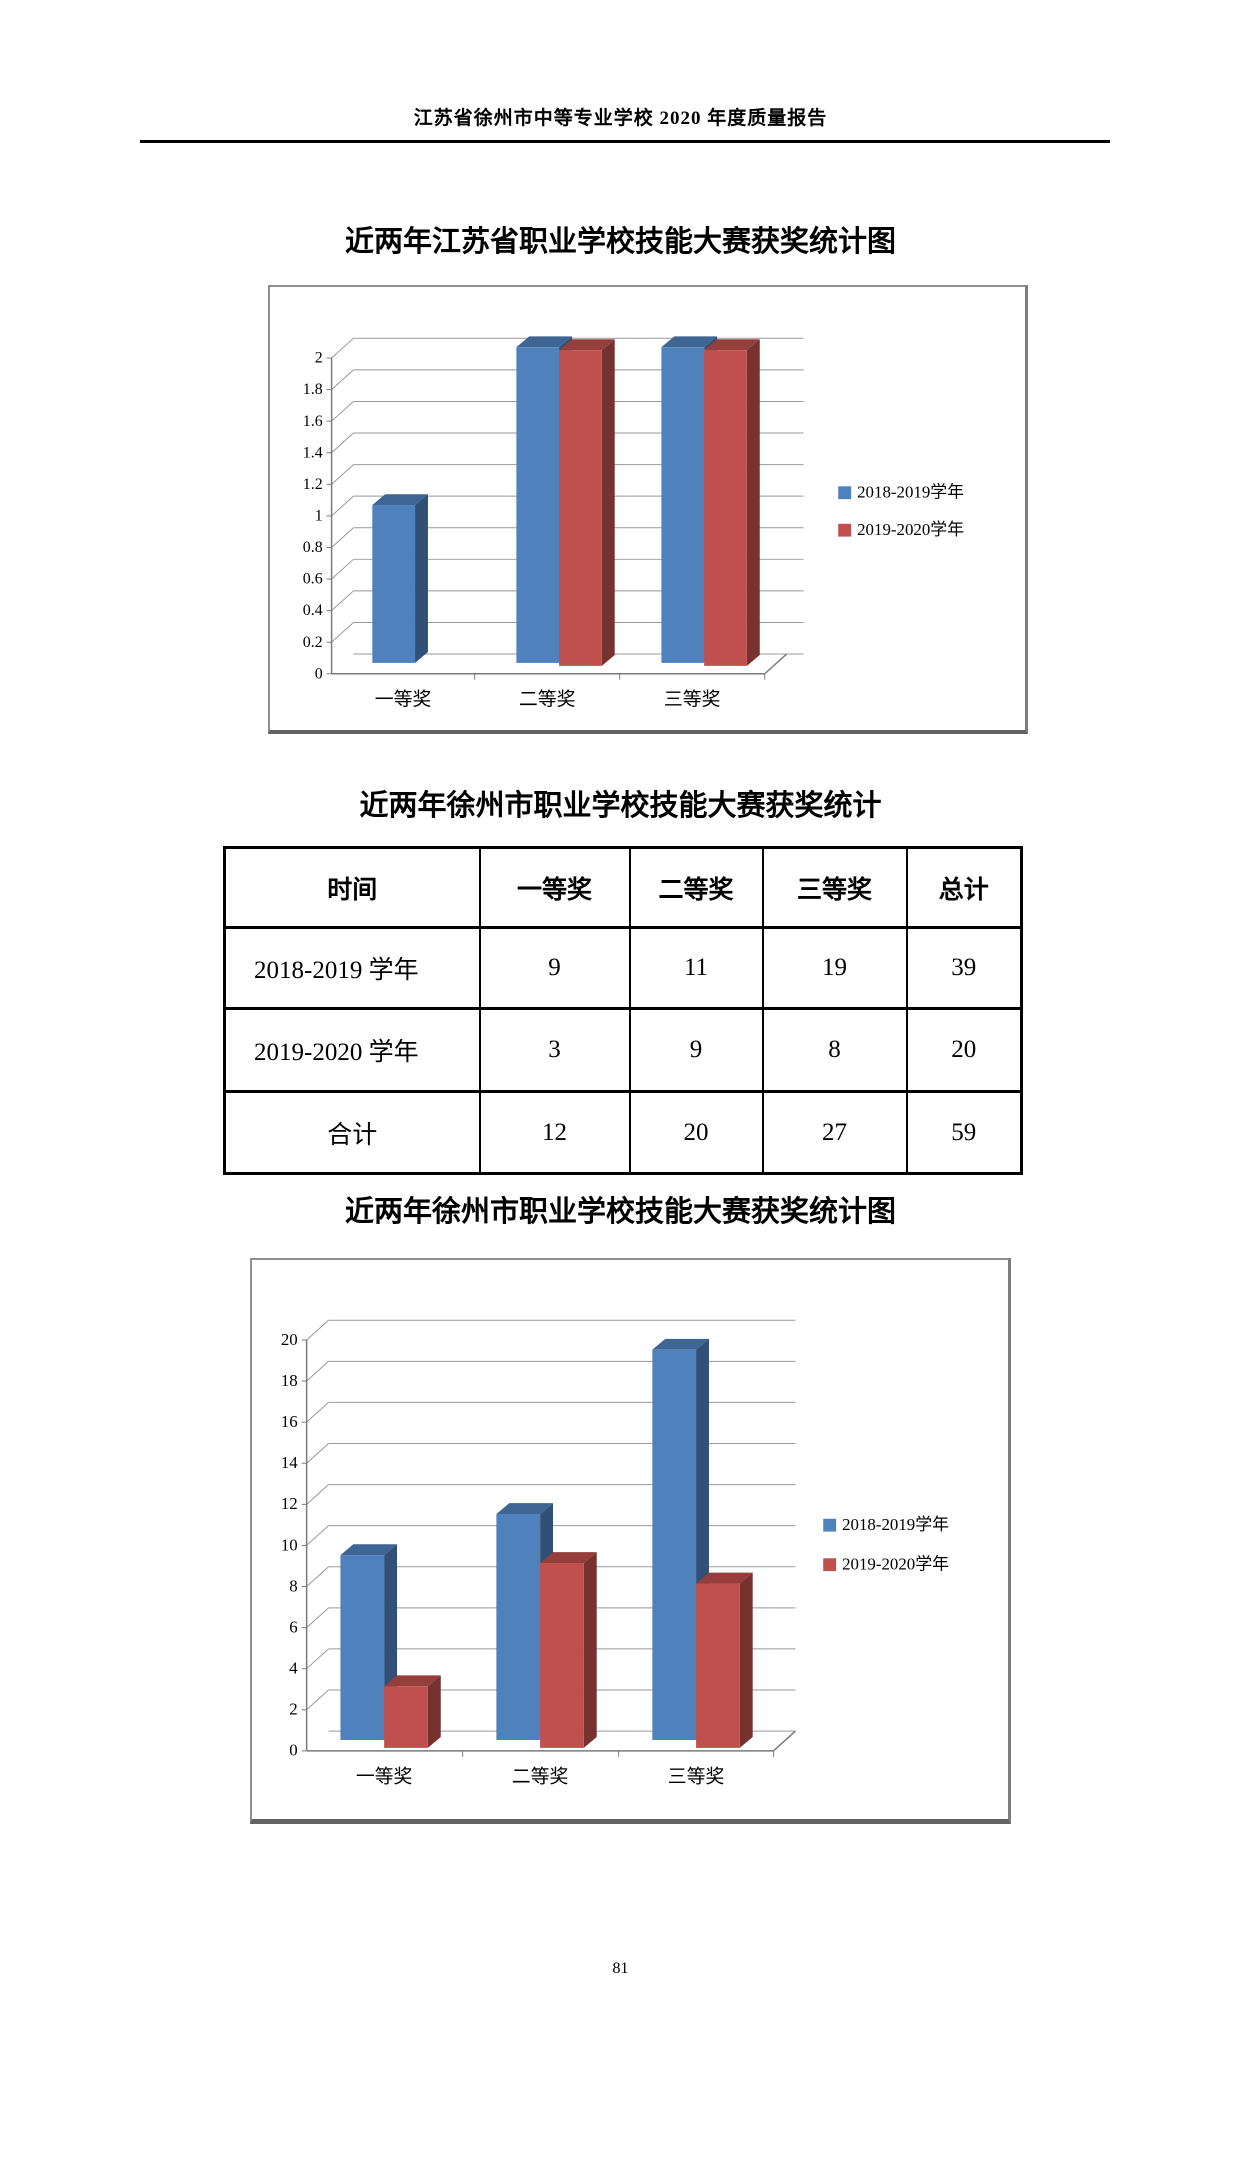 The height and width of the screenshot is (2164, 1241). Describe the element at coordinates (620, 806) in the screenshot. I see `table-title: 近两年徐州市职业学校技能大赛获奖统计` at that location.